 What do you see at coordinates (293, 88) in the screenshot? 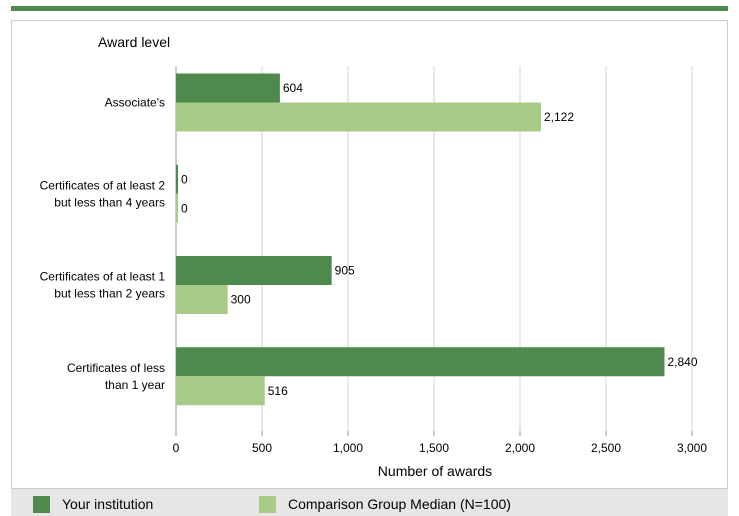
I see `data-label: 604` at bounding box center [293, 88].